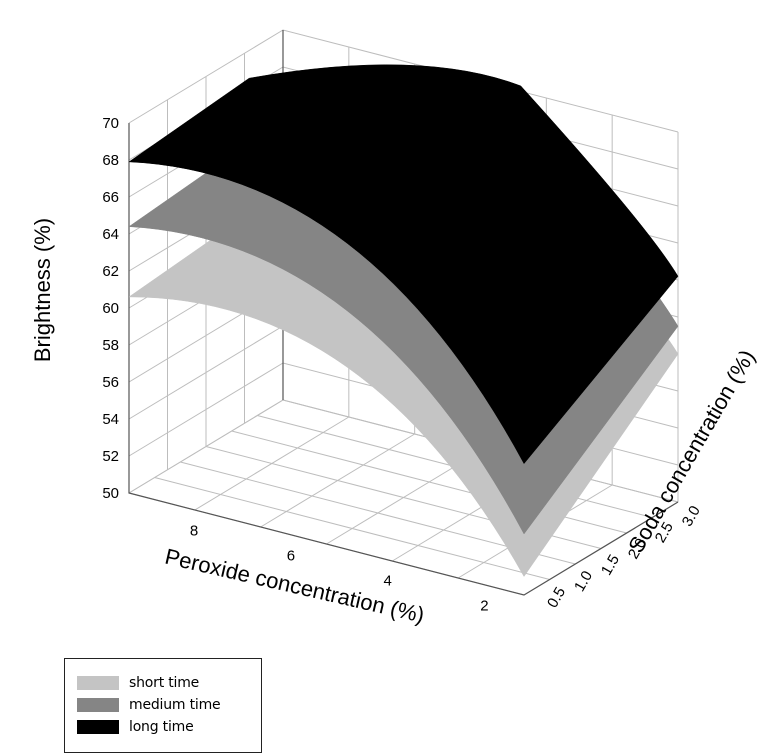 The image size is (781, 755). I want to click on z-tick-label: 68, so click(110, 160).